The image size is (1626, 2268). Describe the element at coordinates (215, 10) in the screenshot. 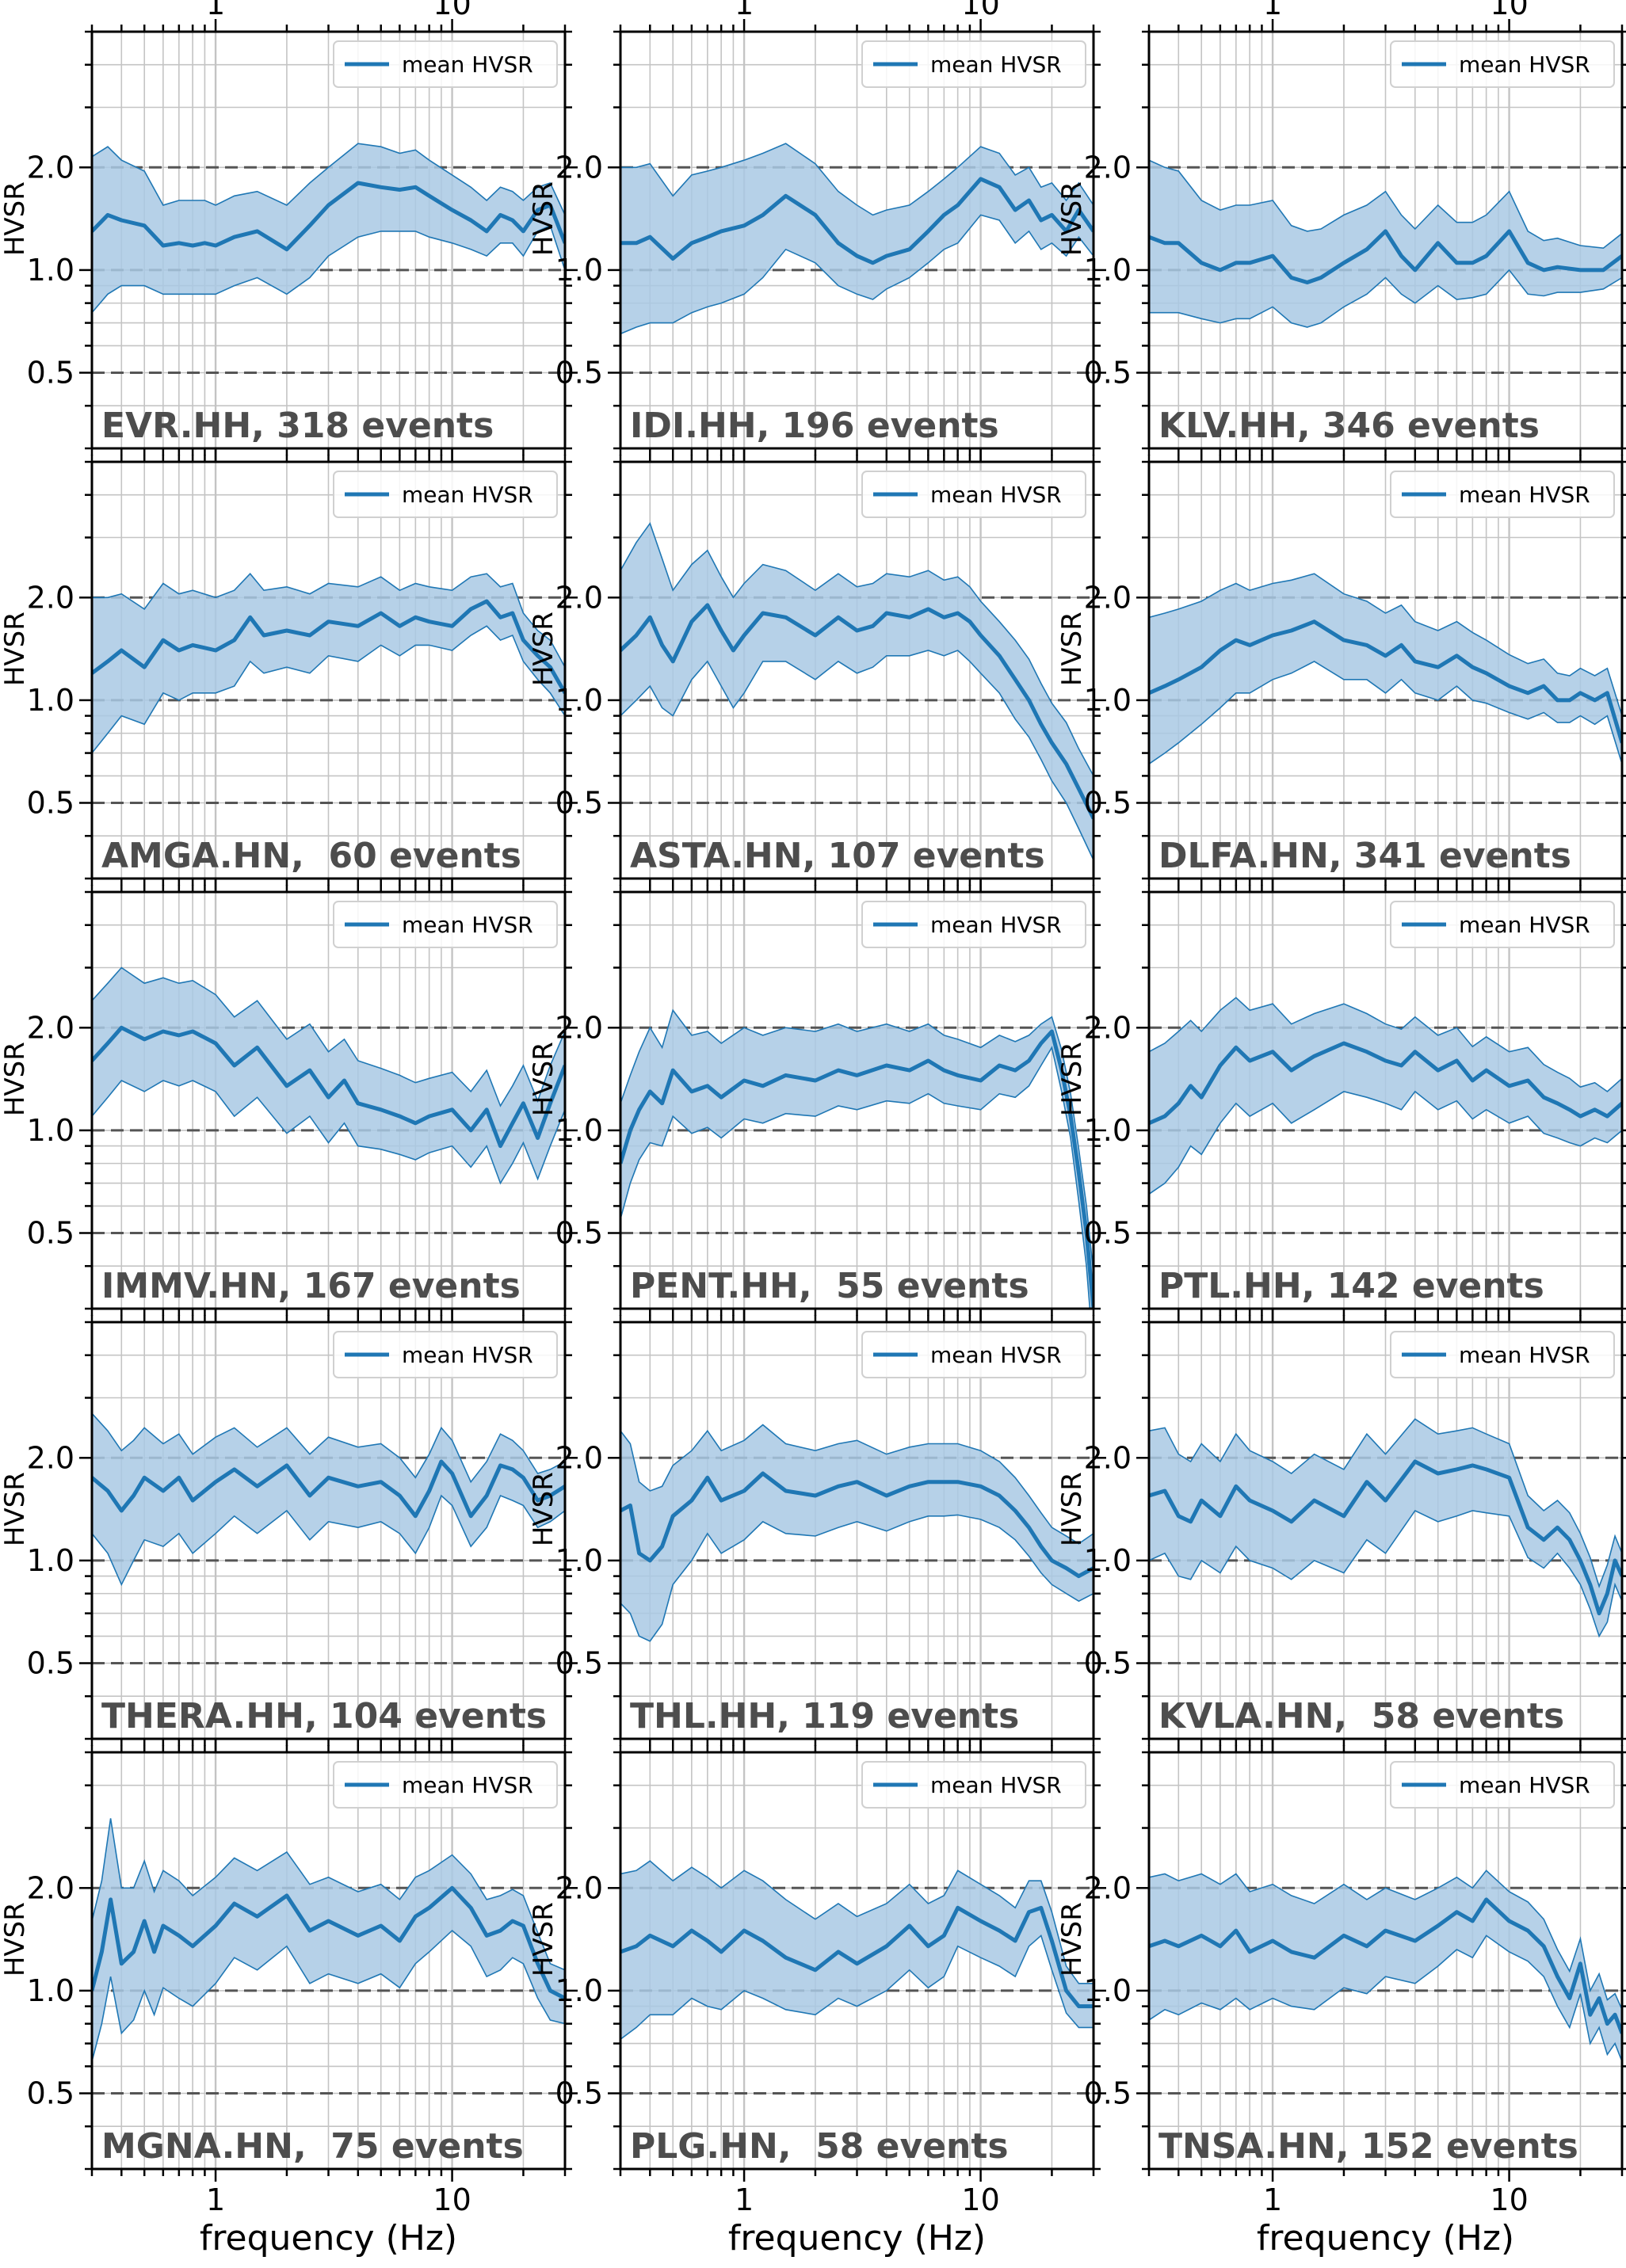

I see `x-tick-label-top: 1` at that location.